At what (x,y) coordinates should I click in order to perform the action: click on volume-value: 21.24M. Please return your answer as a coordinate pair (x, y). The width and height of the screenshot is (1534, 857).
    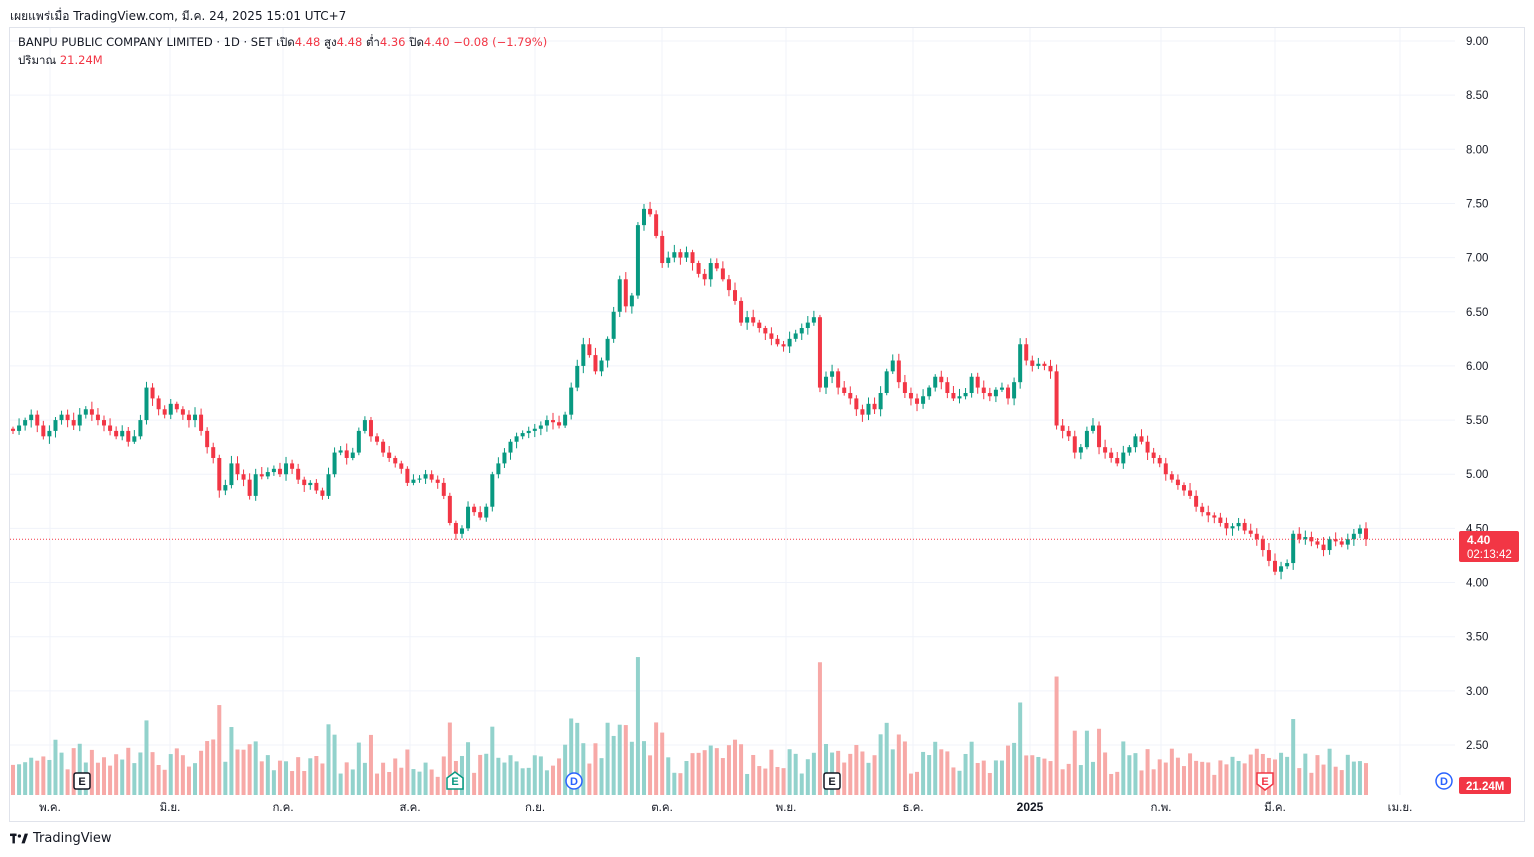
    Looking at the image, I should click on (81, 60).